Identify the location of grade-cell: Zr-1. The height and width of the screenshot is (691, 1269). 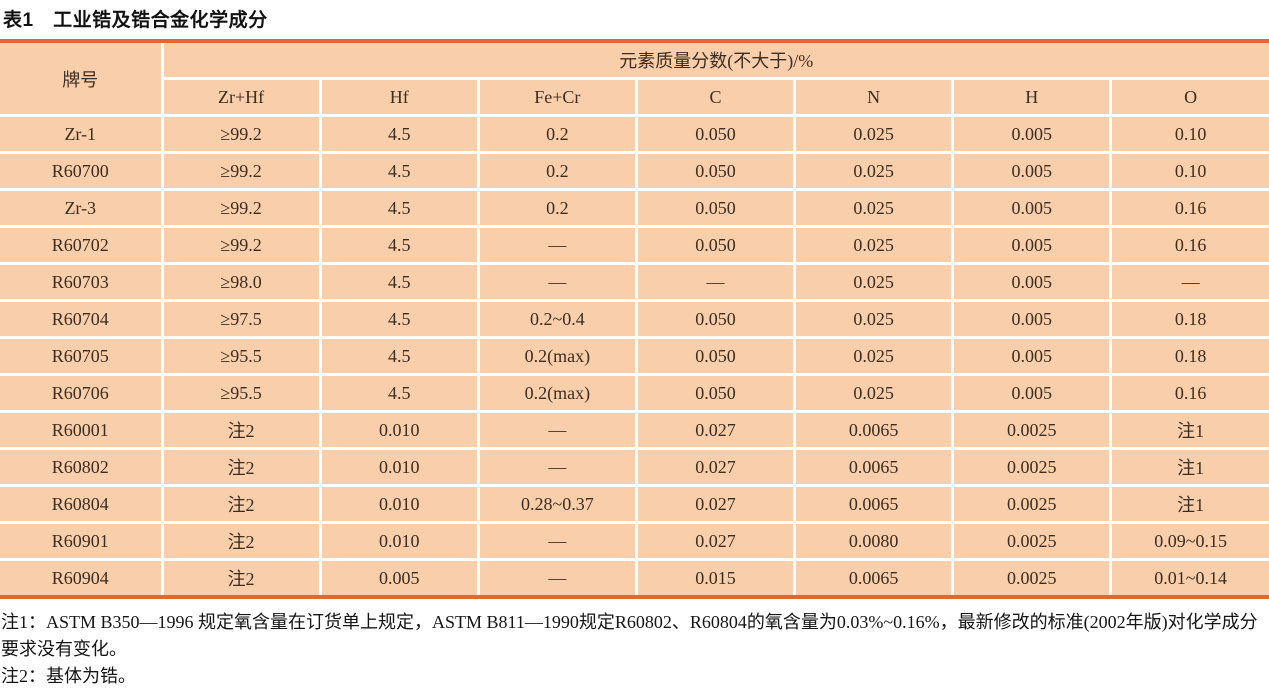
(82, 134).